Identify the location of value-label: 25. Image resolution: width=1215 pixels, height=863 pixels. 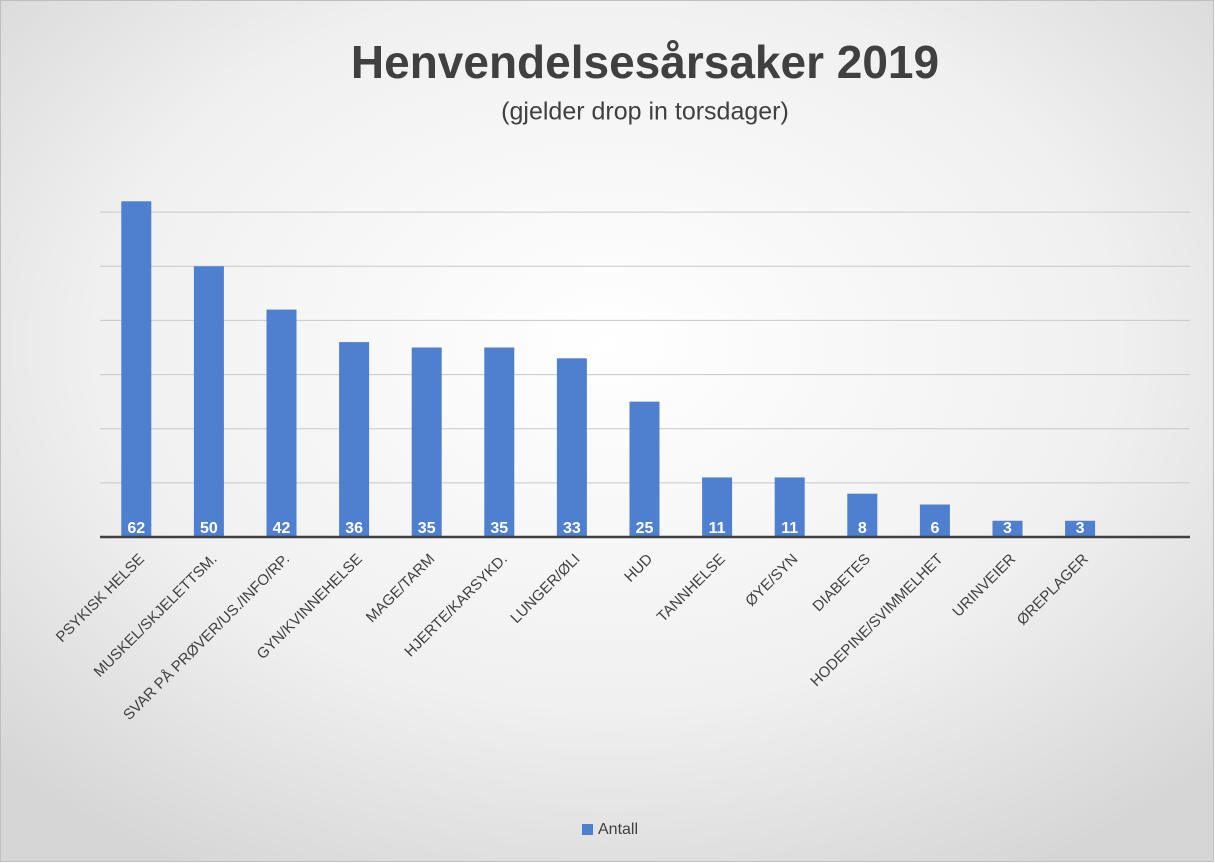
(645, 528).